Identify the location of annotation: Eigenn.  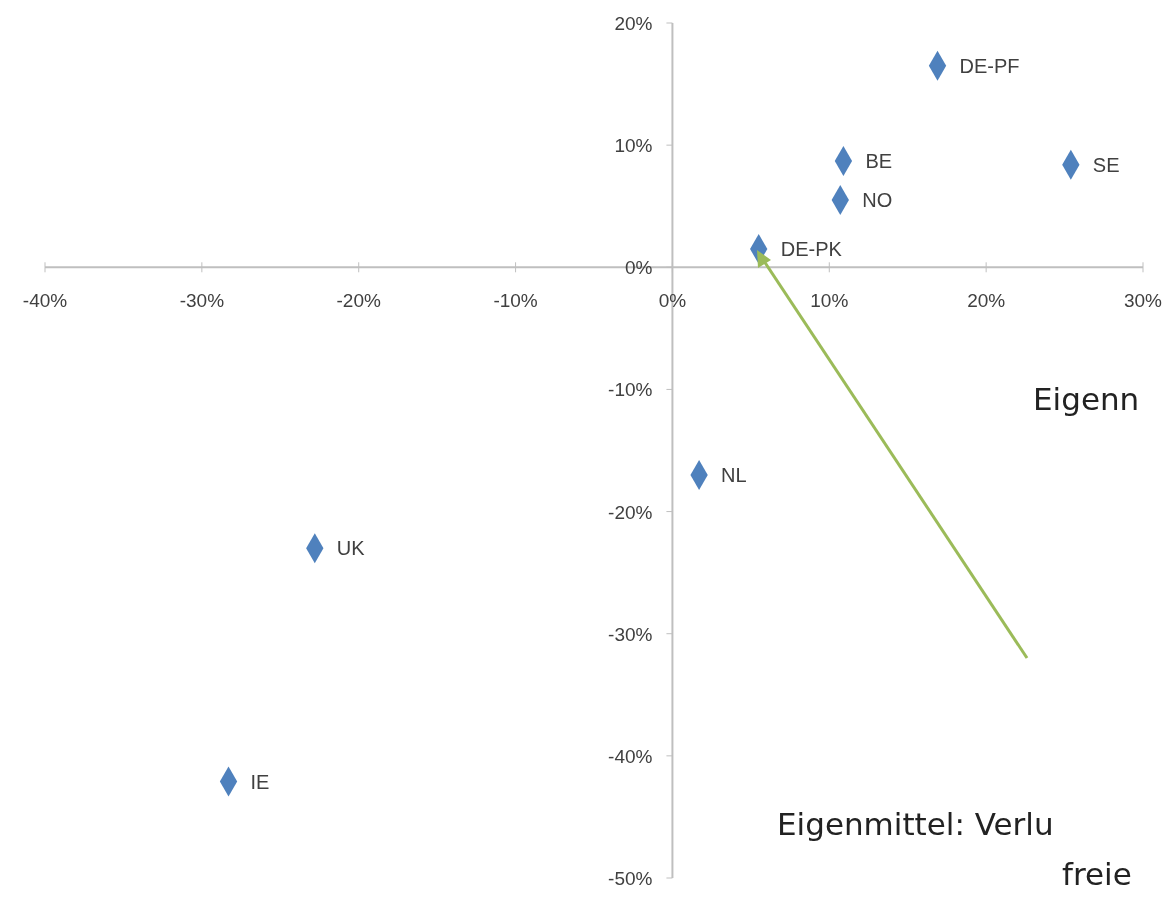
(1086, 399).